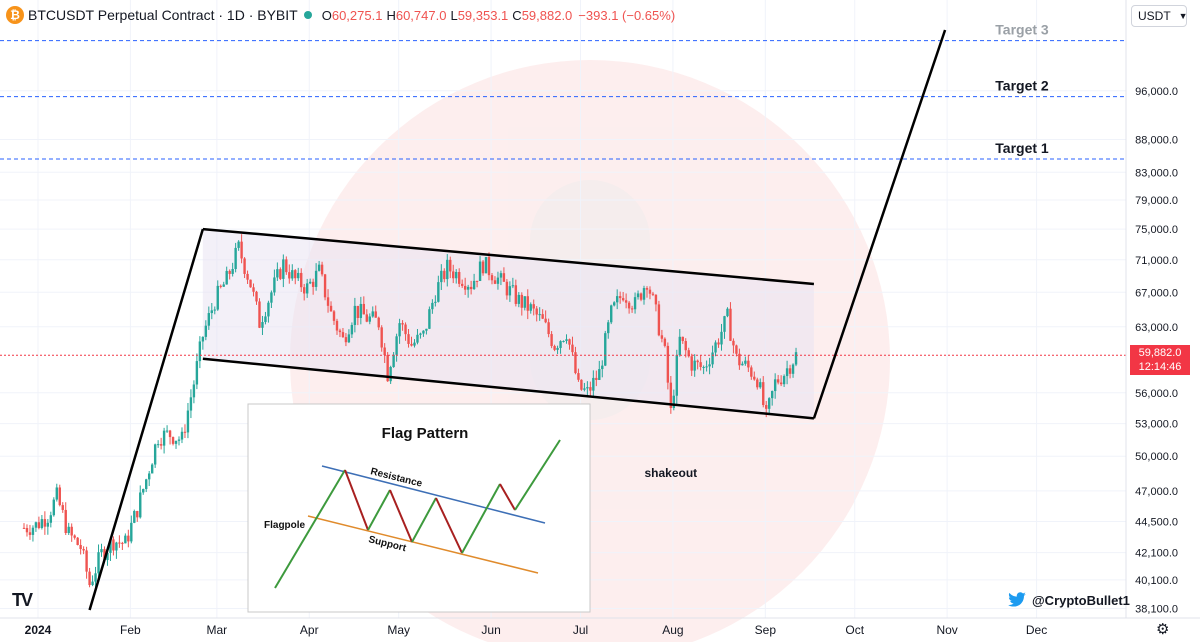  What do you see at coordinates (1163, 629) in the screenshot?
I see `gear-icon: ⚙` at bounding box center [1163, 629].